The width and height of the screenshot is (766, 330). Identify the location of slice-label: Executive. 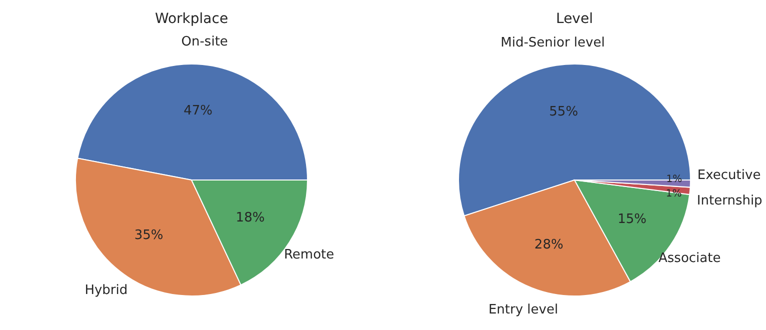
(729, 175).